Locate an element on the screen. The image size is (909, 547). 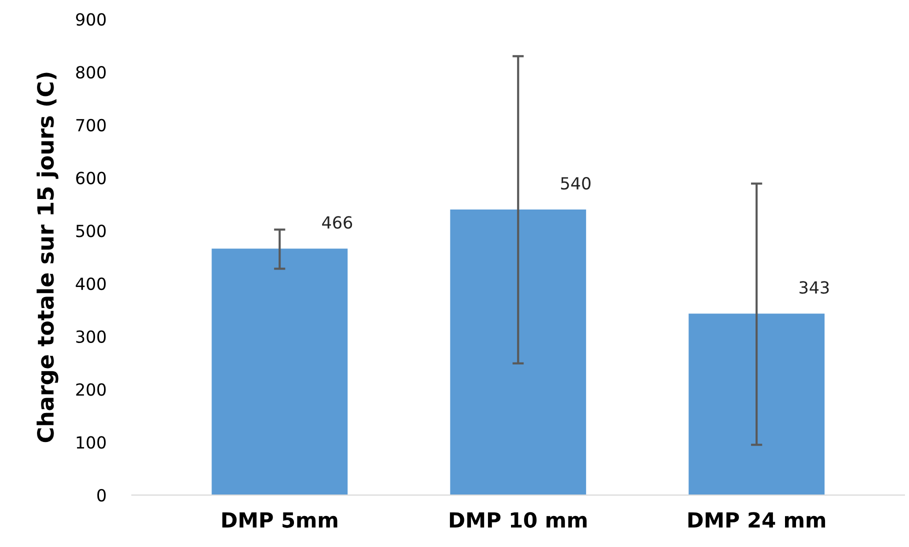
data-label: 343 is located at coordinates (814, 287).